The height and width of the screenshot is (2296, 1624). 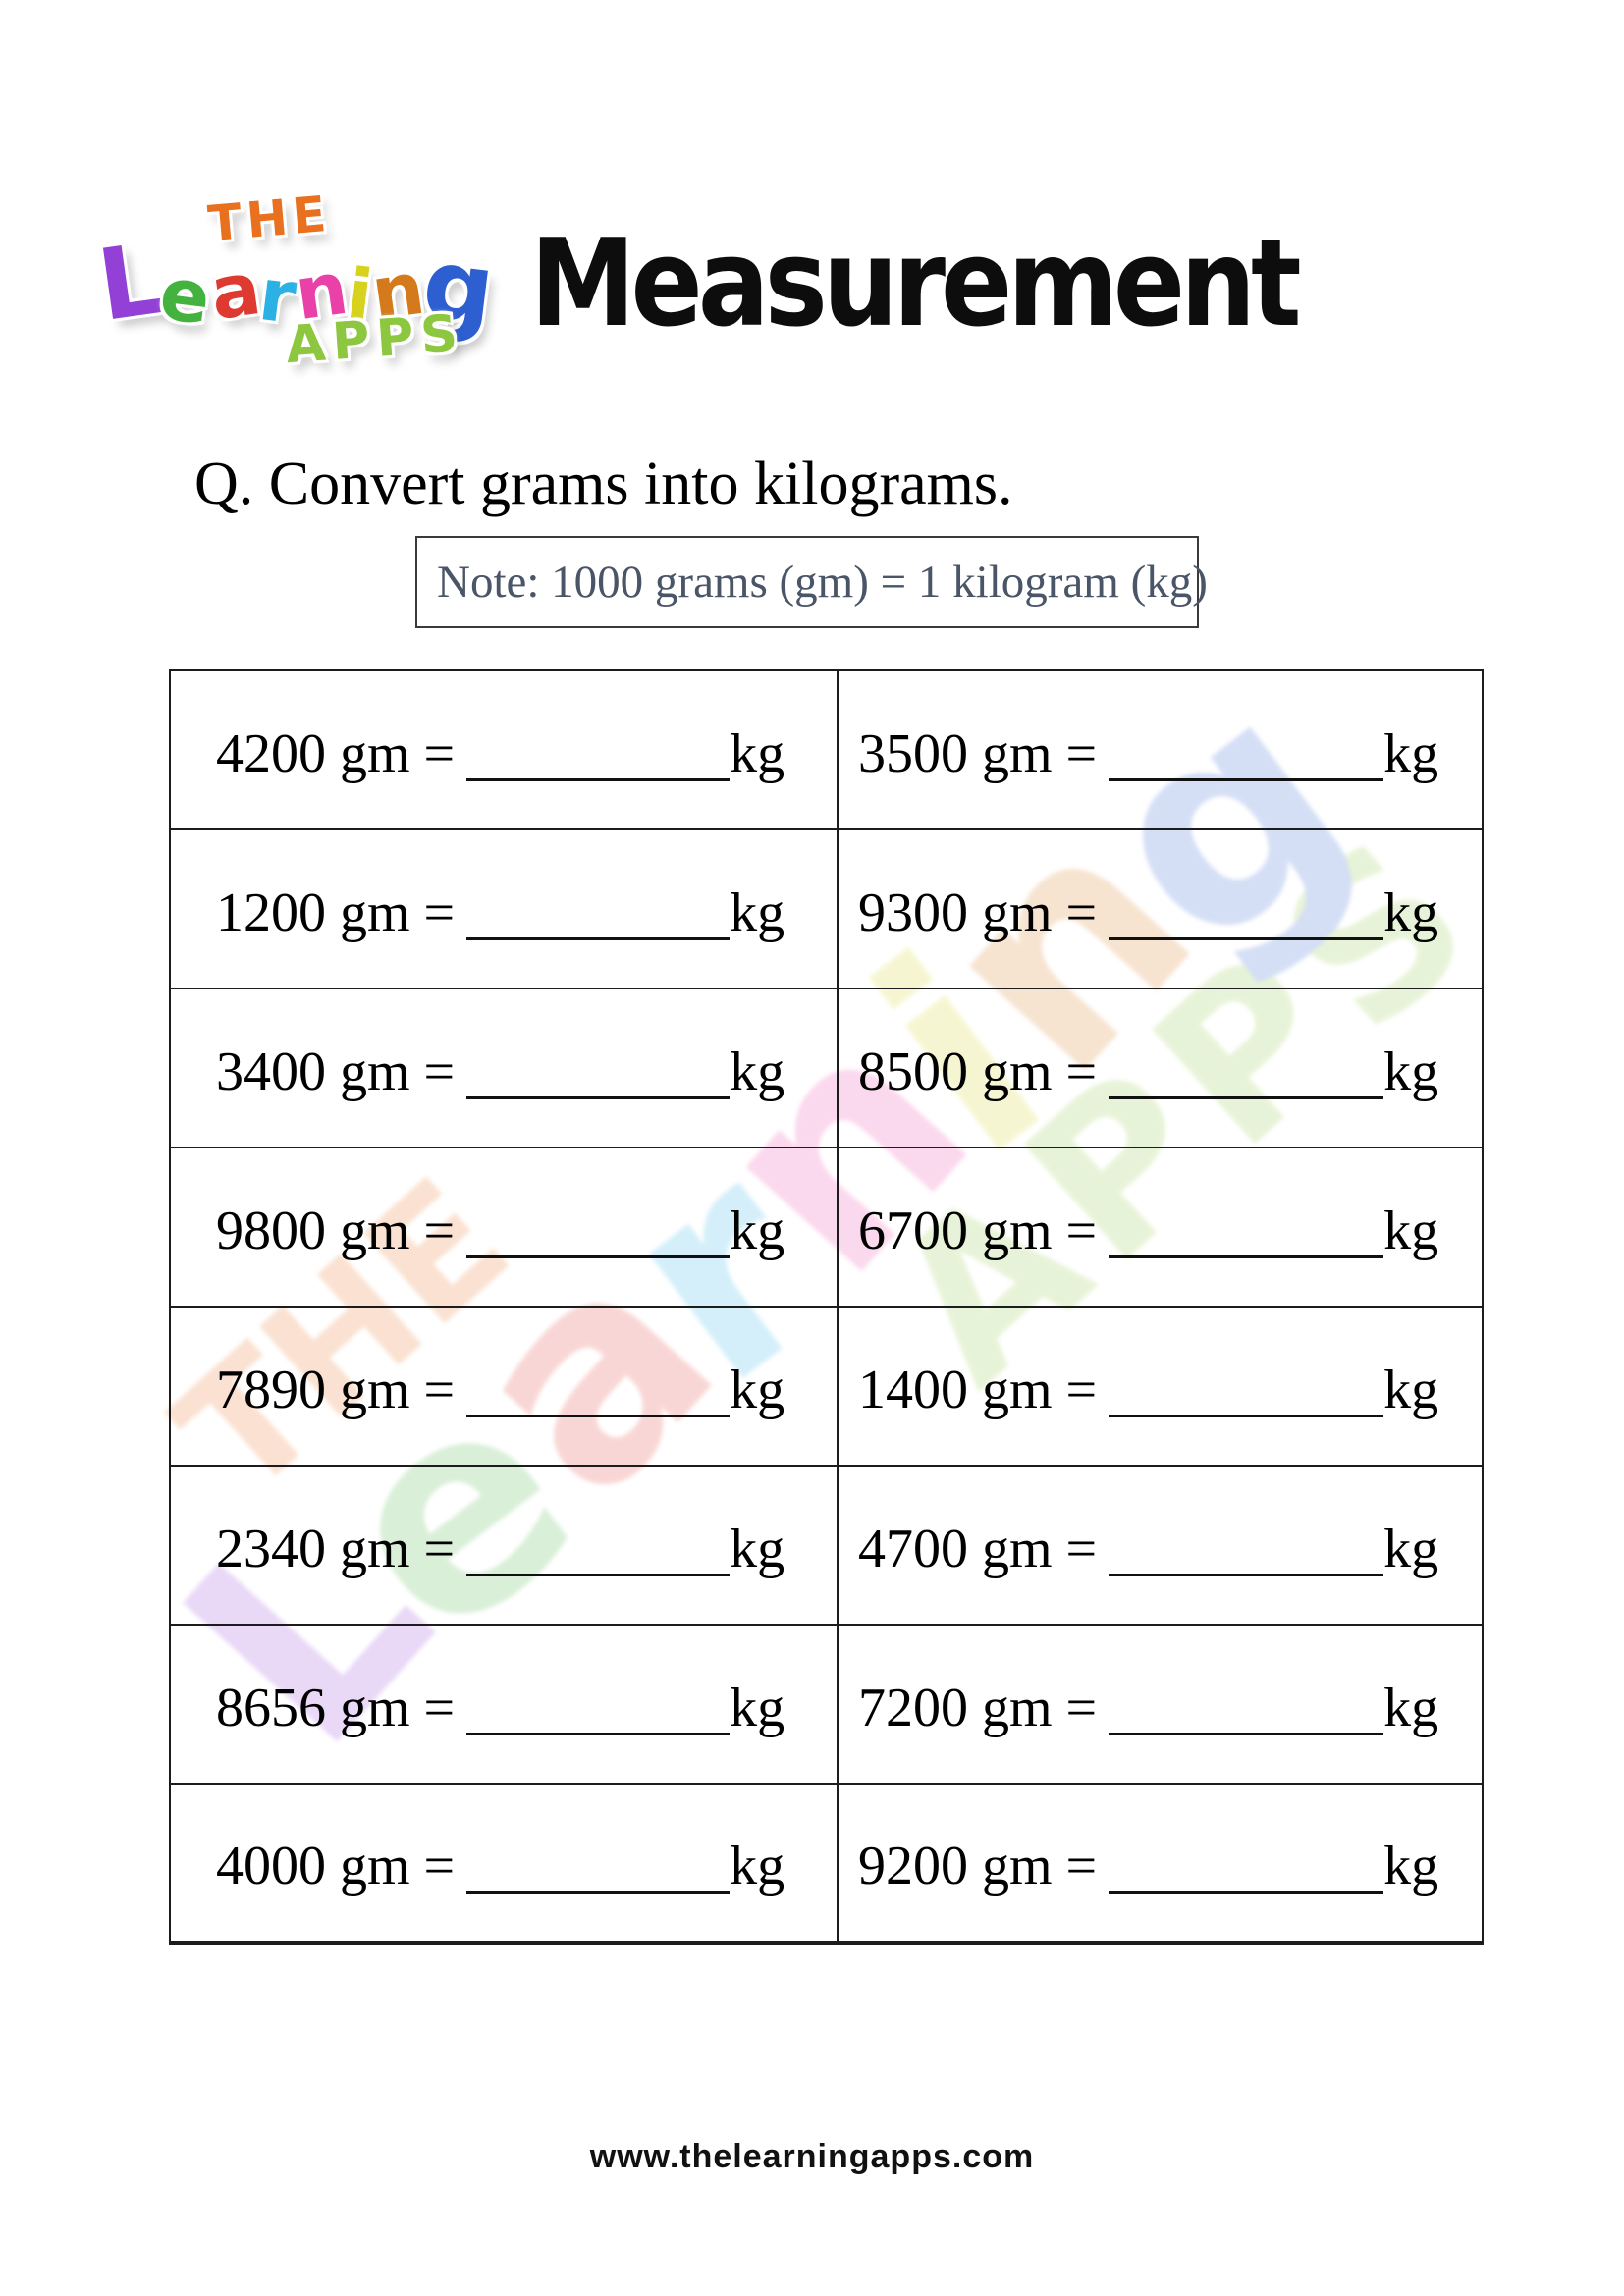 I want to click on conversion-problem: 8500 gm = kg, so click(x=1160, y=1068).